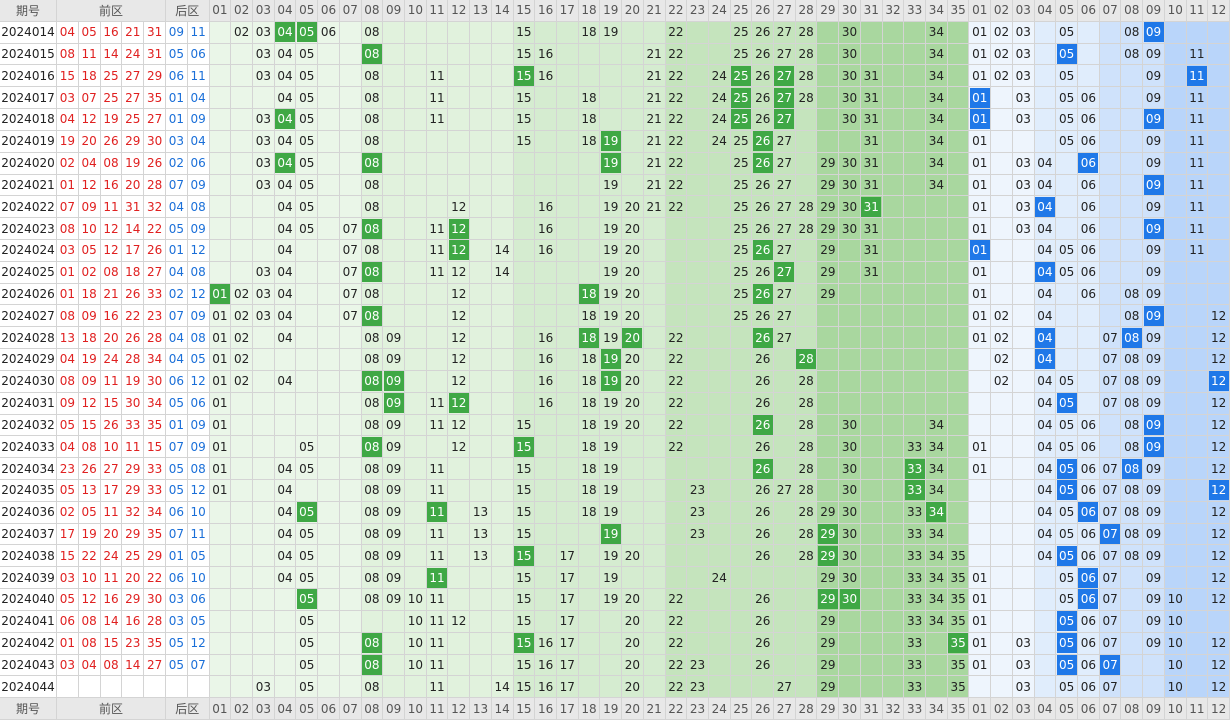 The image size is (1230, 720). Describe the element at coordinates (372, 600) in the screenshot. I see `front-cell: 08` at that location.